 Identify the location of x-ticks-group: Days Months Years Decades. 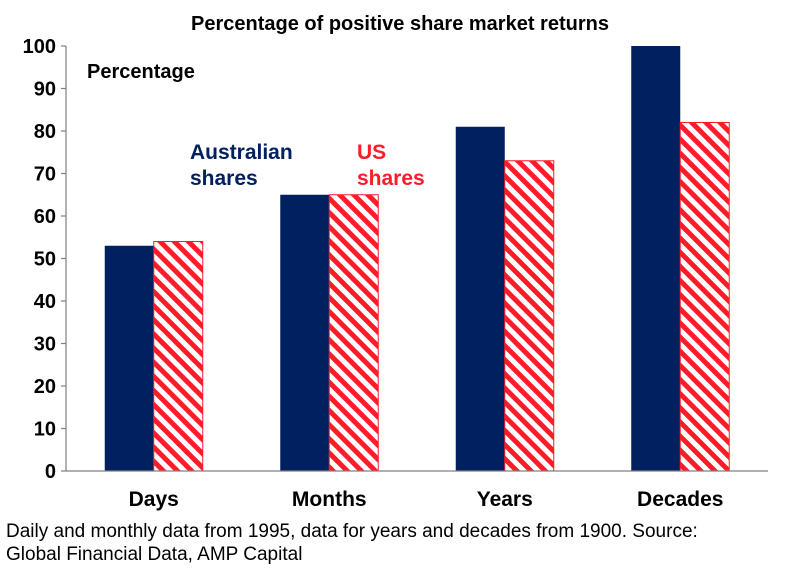
(426, 499).